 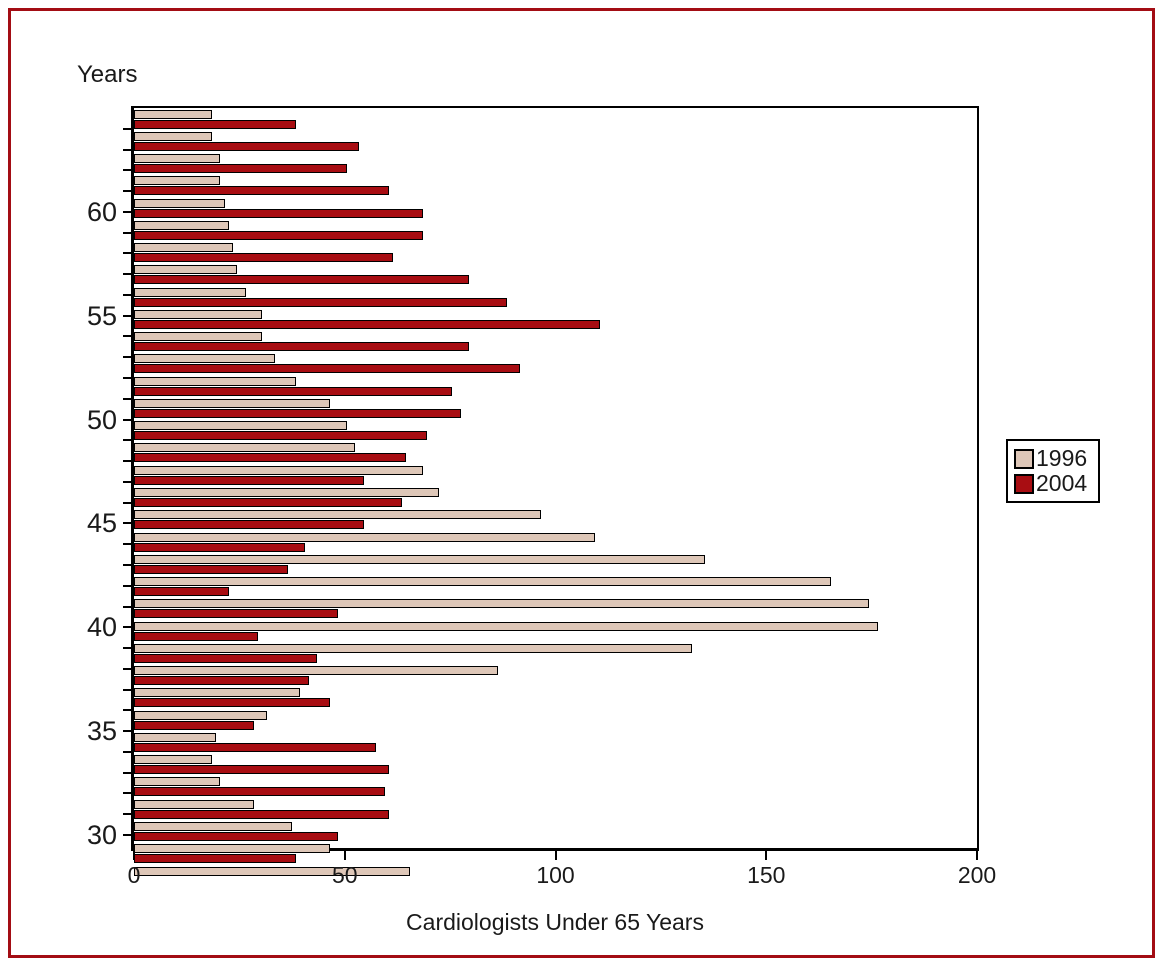 What do you see at coordinates (977, 875) in the screenshot?
I see `x-tick-label-200: 200` at bounding box center [977, 875].